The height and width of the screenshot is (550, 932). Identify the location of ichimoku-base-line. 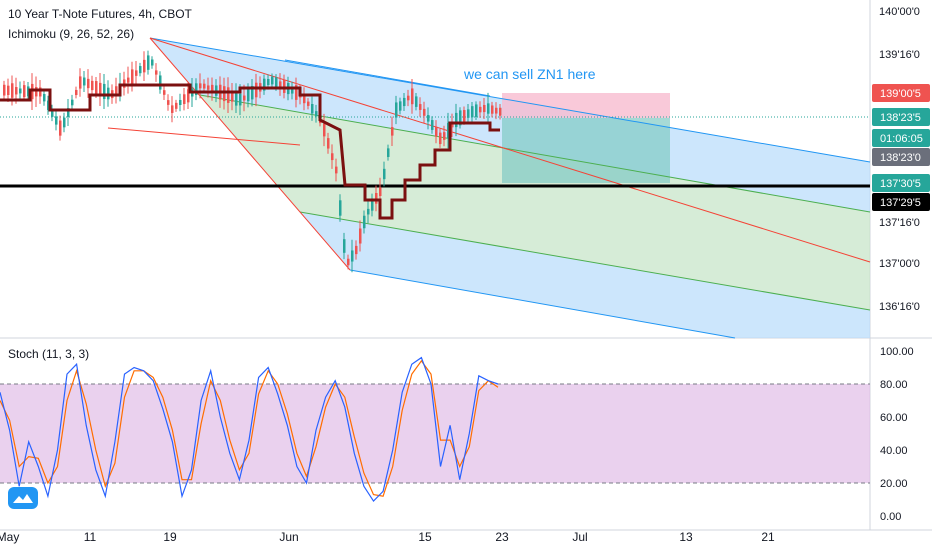
(250, 151).